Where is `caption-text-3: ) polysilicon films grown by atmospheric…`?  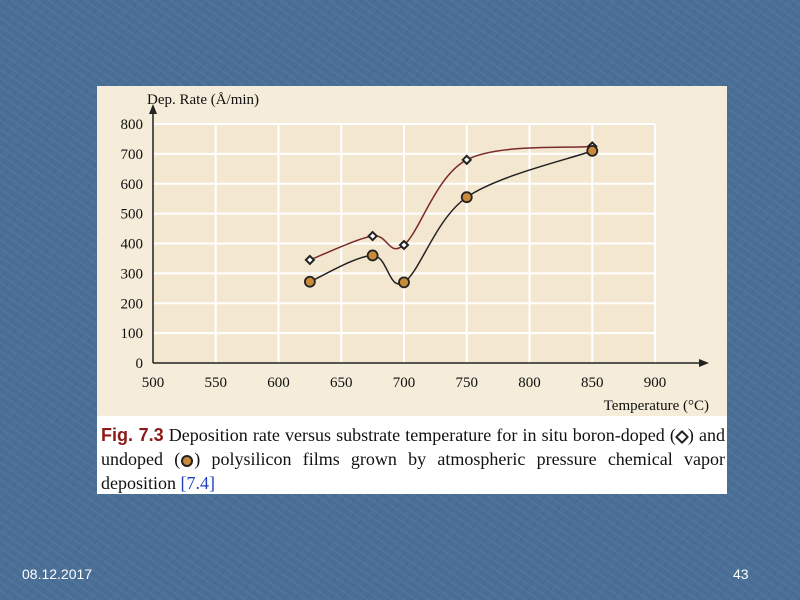
caption-text-3: ) polysilicon films grown by atmospheric… is located at coordinates (413, 471).